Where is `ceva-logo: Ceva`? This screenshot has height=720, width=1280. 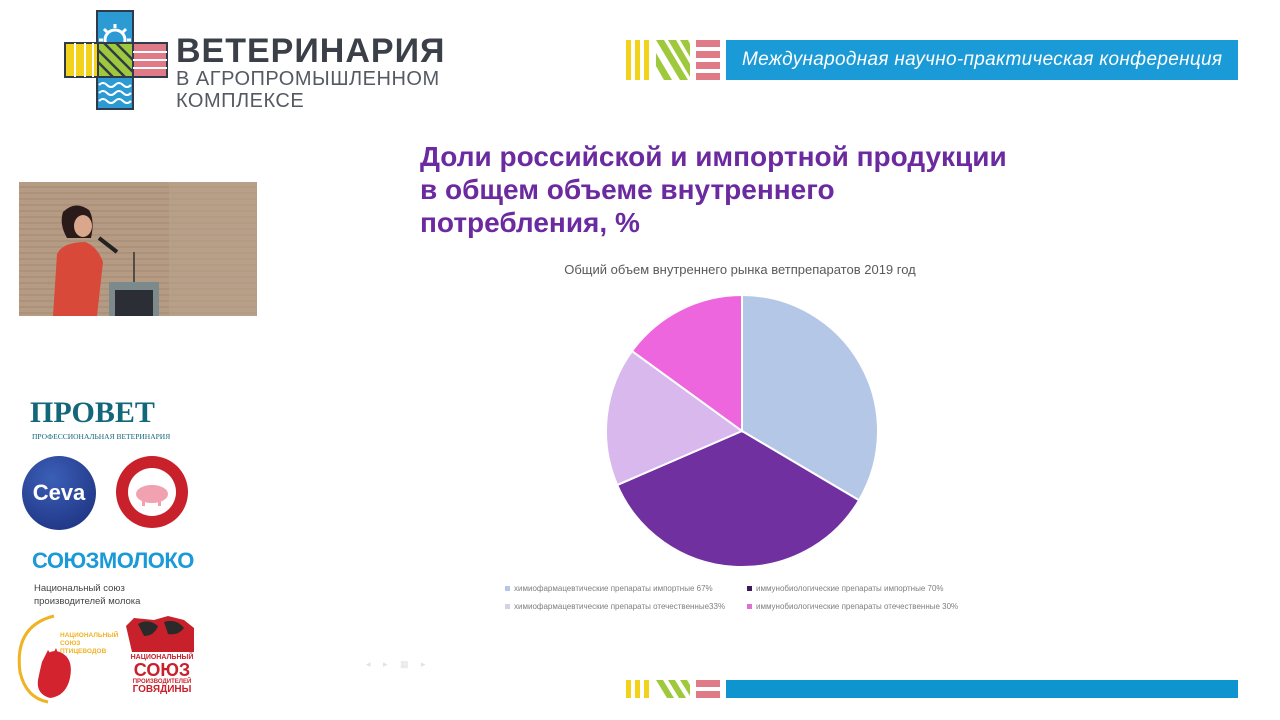
ceva-logo: Ceva is located at coordinates (59, 493).